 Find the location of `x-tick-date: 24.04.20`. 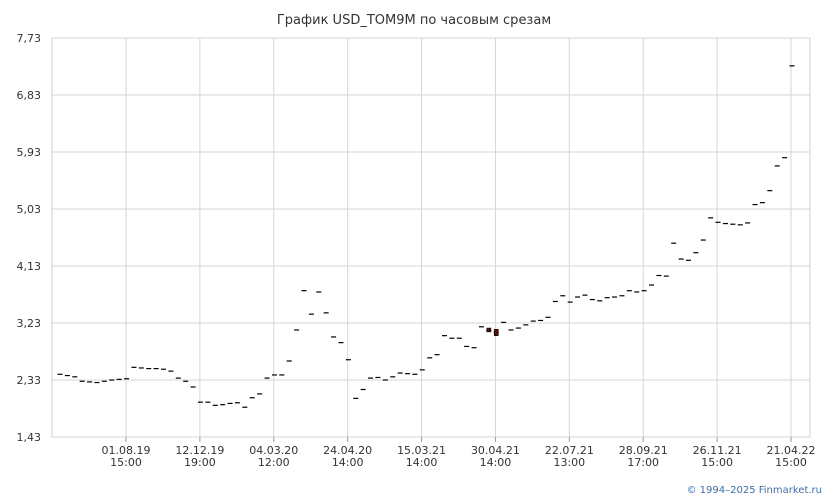

x-tick-date: 24.04.20 is located at coordinates (347, 450).